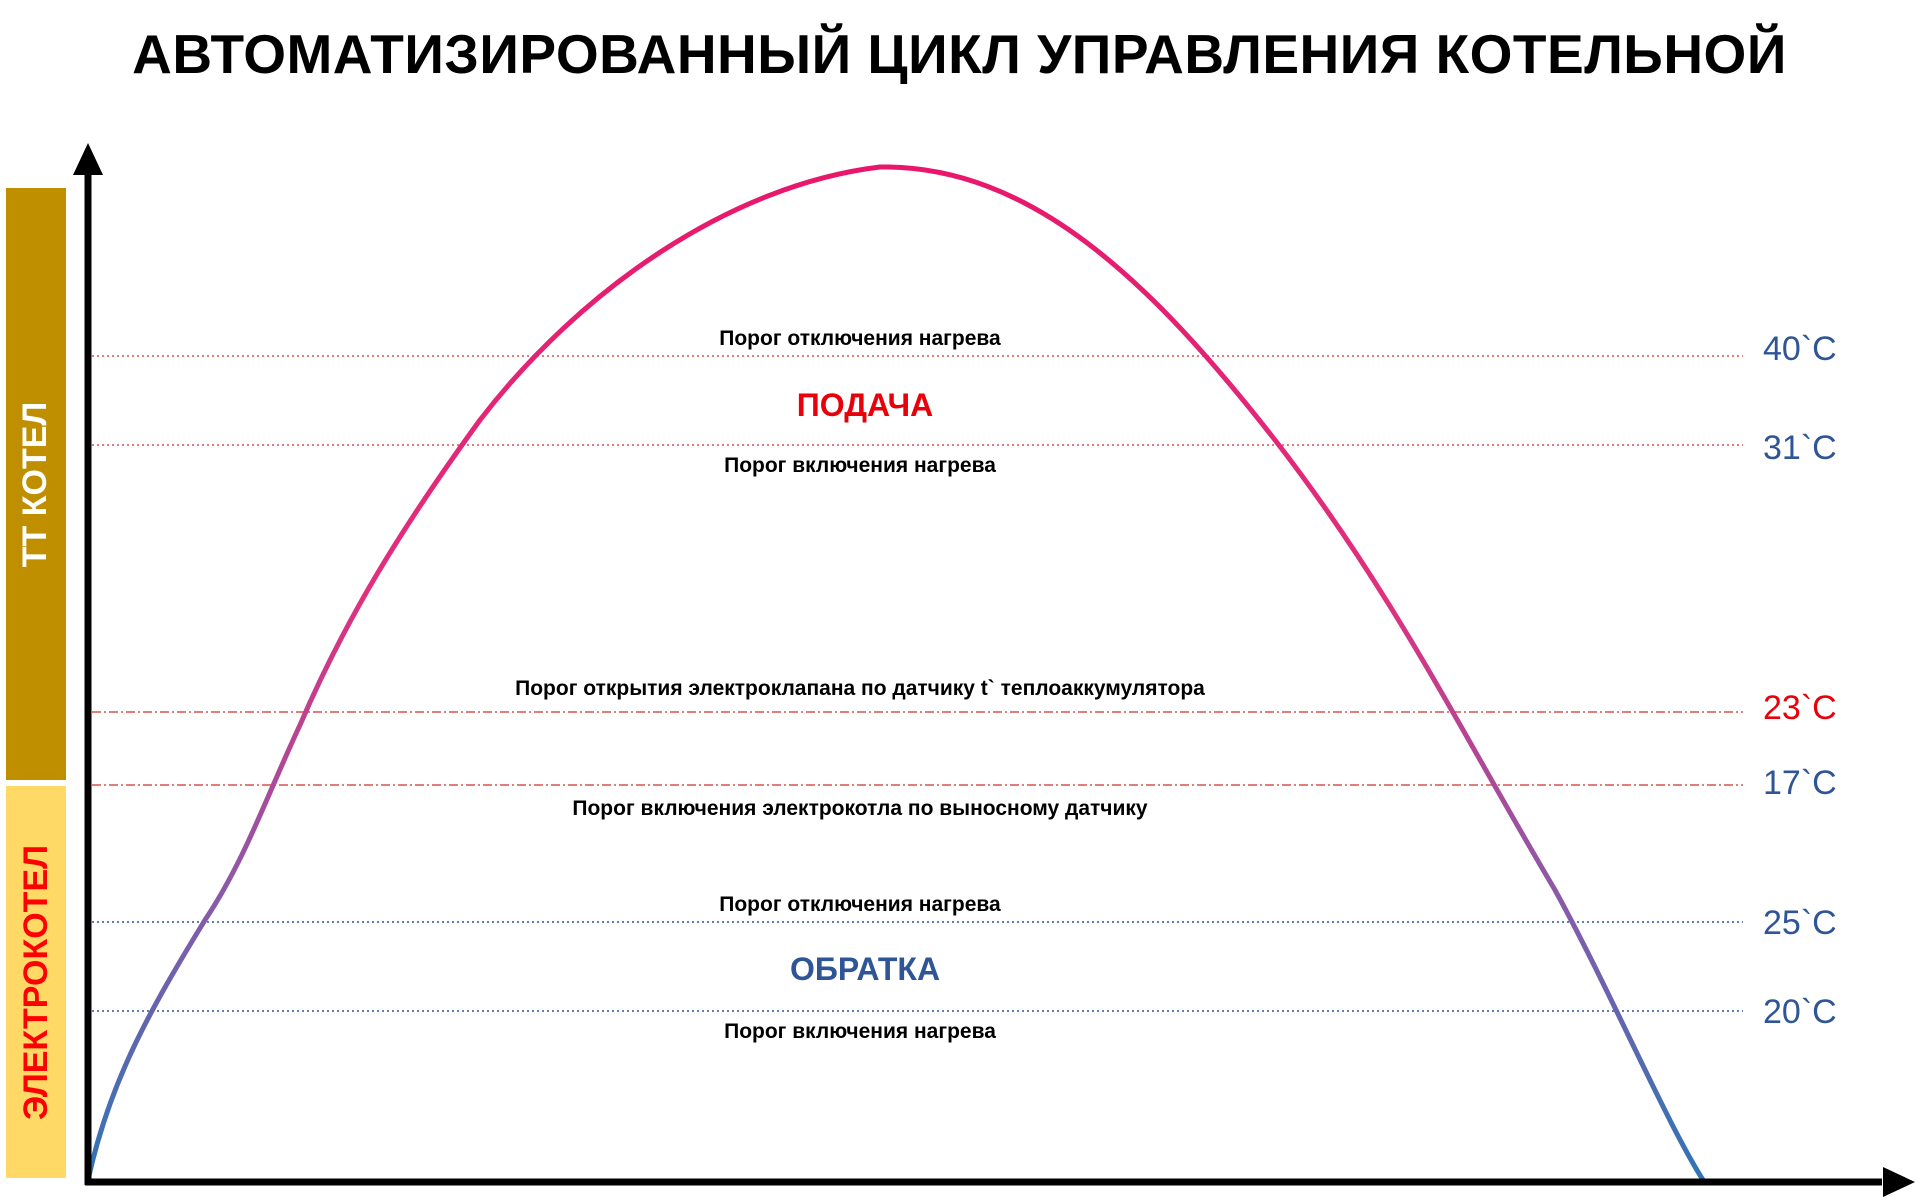 The width and height of the screenshot is (1919, 1198). What do you see at coordinates (1899, 1182) in the screenshot?
I see `x-axis-arrow-icon` at bounding box center [1899, 1182].